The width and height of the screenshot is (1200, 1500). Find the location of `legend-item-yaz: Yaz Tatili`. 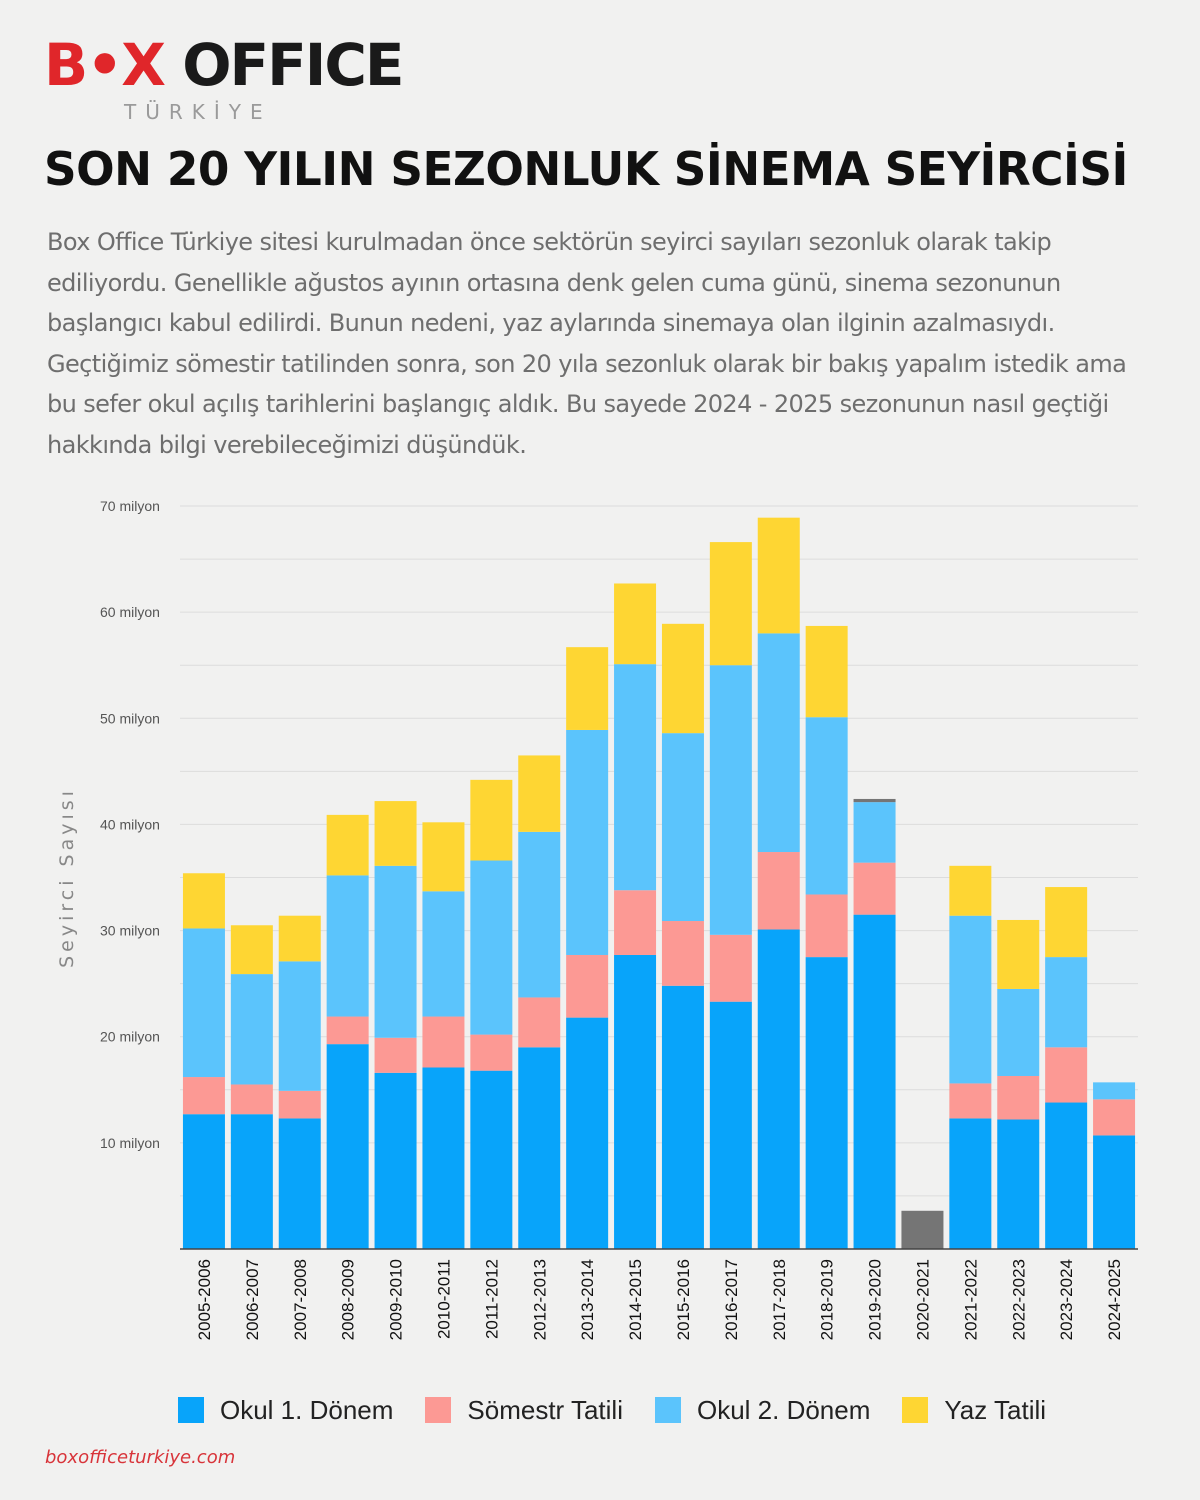

legend-item-yaz: Yaz Tatili is located at coordinates (974, 1410).